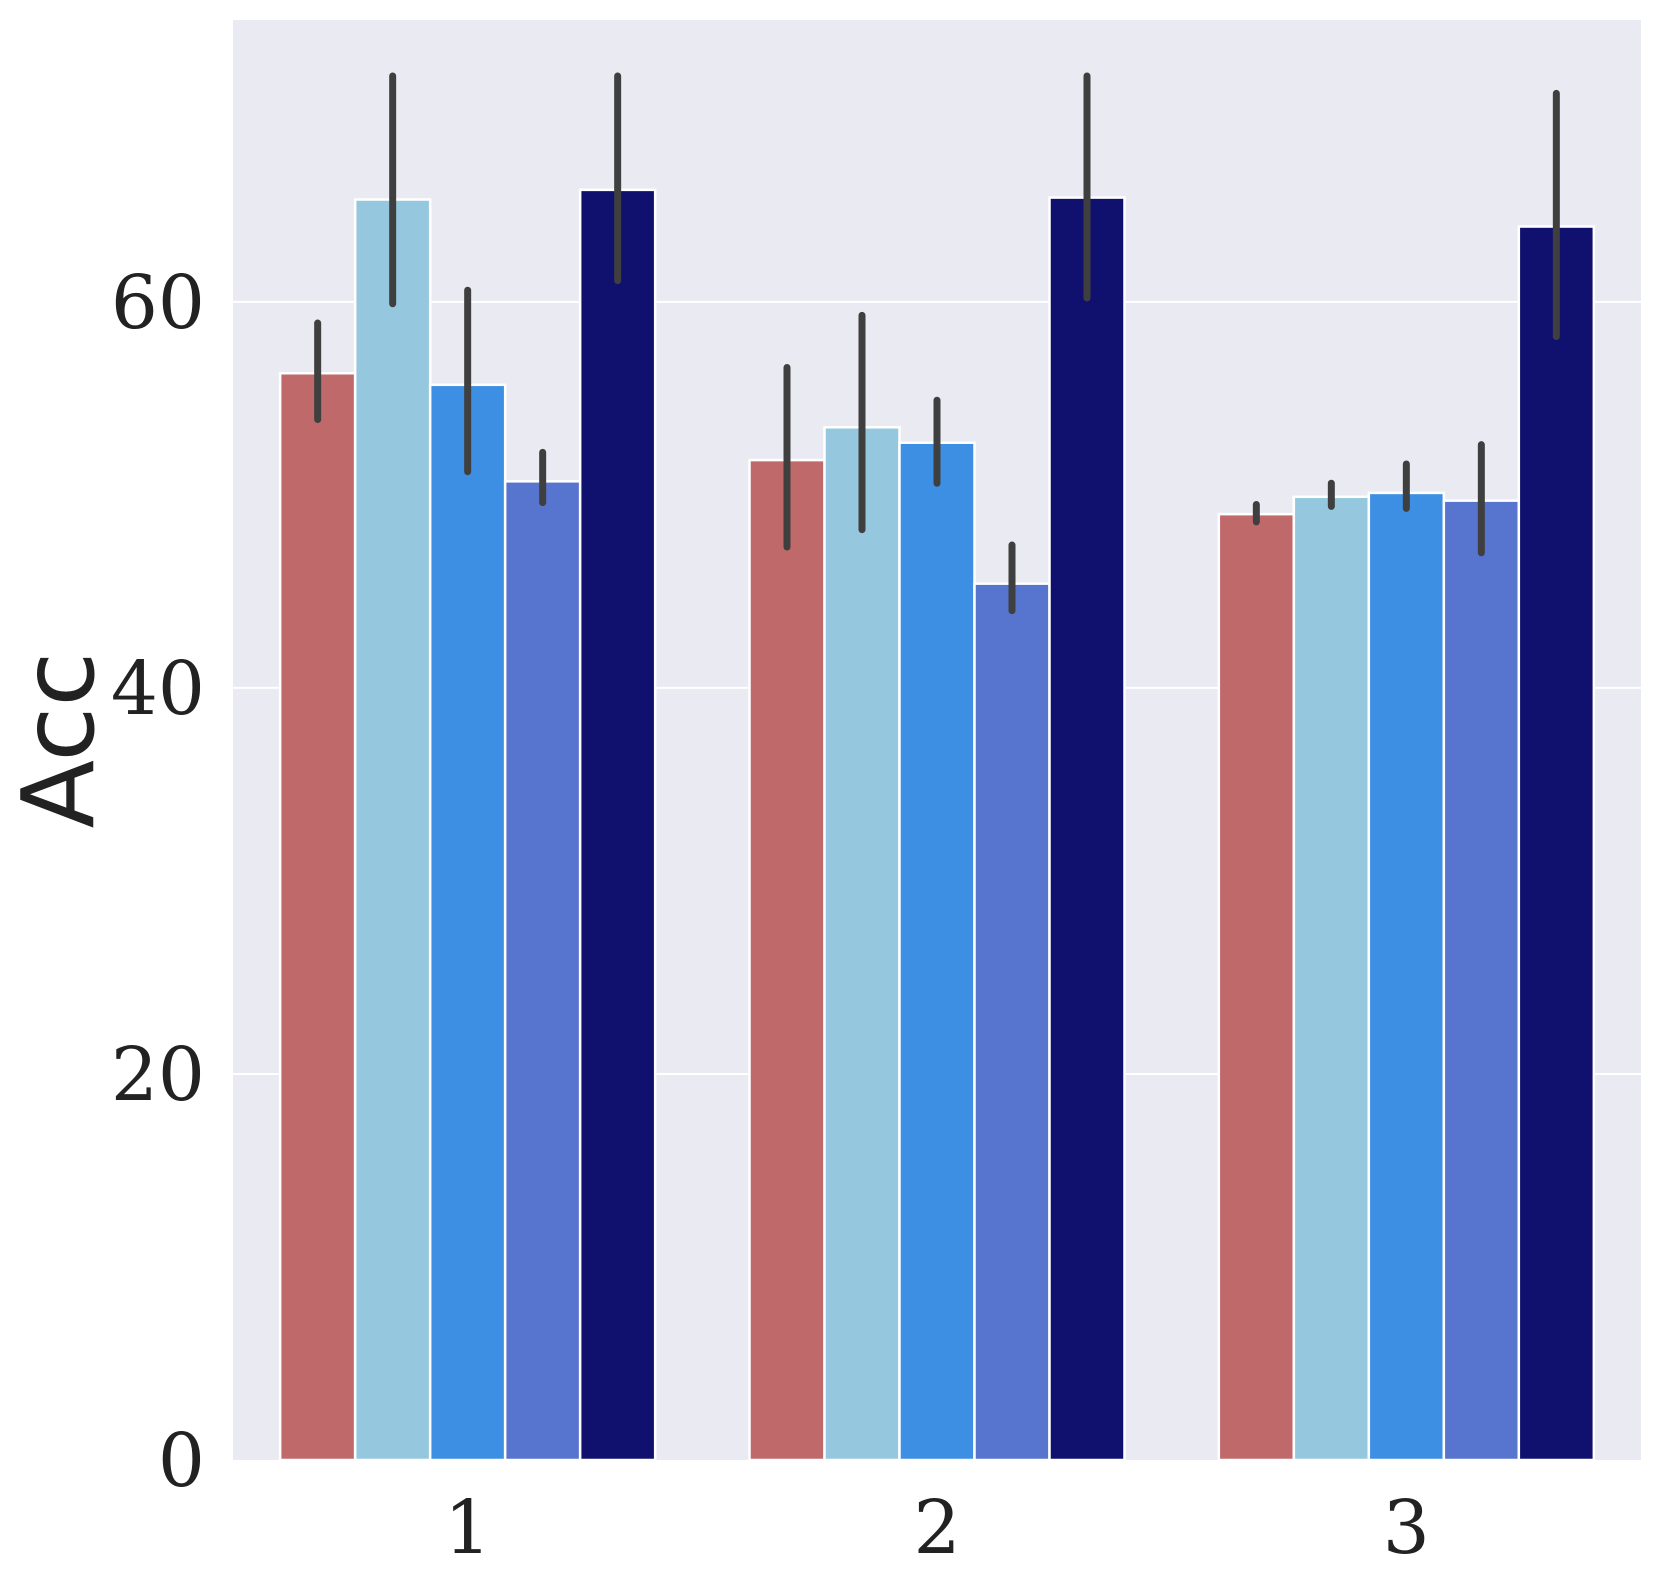 This screenshot has width=1661, height=1586. I want to click on y-tick-label-20: 20, so click(158, 1075).